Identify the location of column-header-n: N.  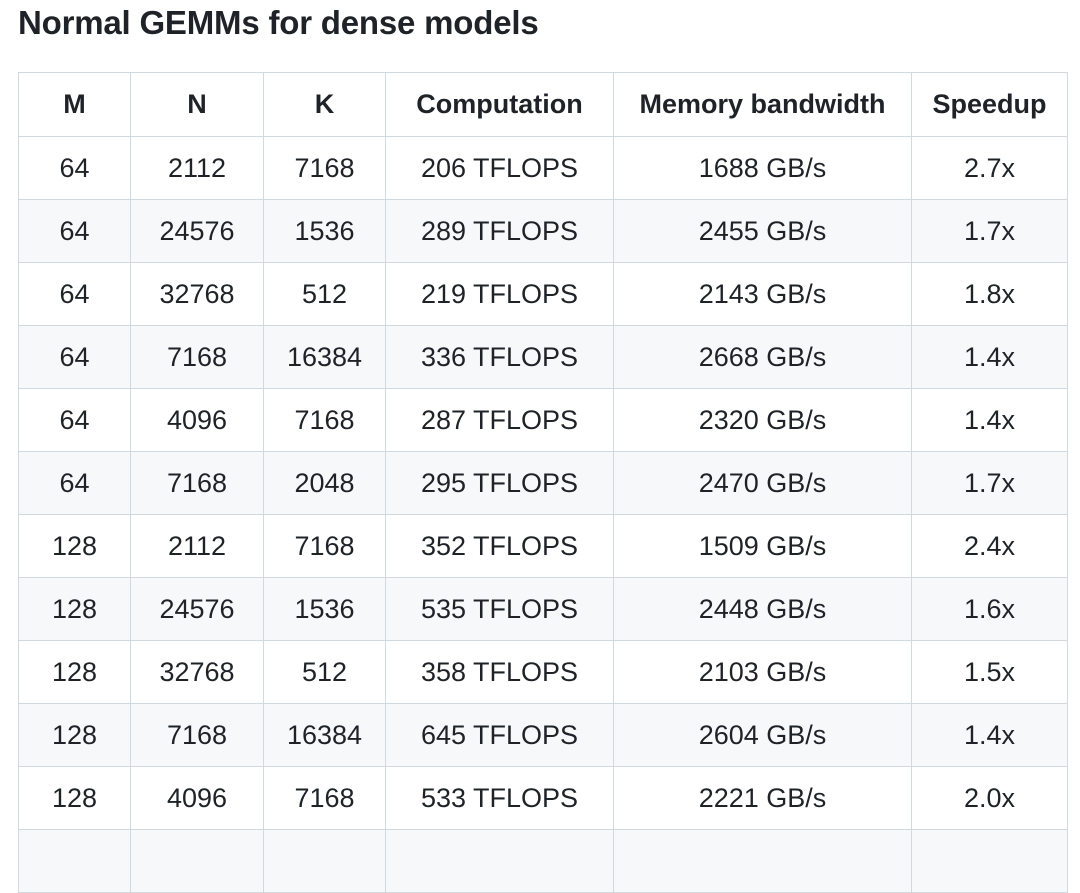
(197, 104).